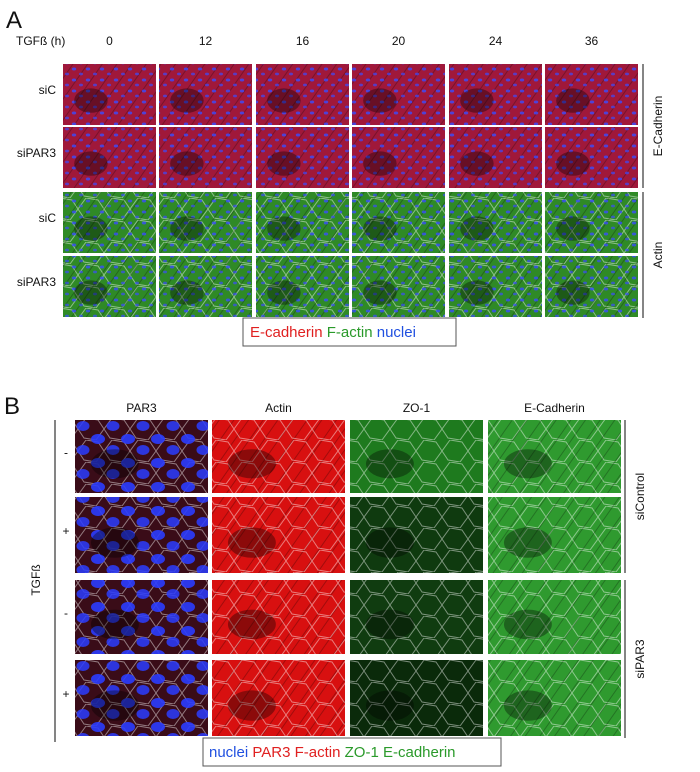 The width and height of the screenshot is (700, 772). What do you see at coordinates (496, 41) in the screenshot?
I see `column-header: 24` at bounding box center [496, 41].